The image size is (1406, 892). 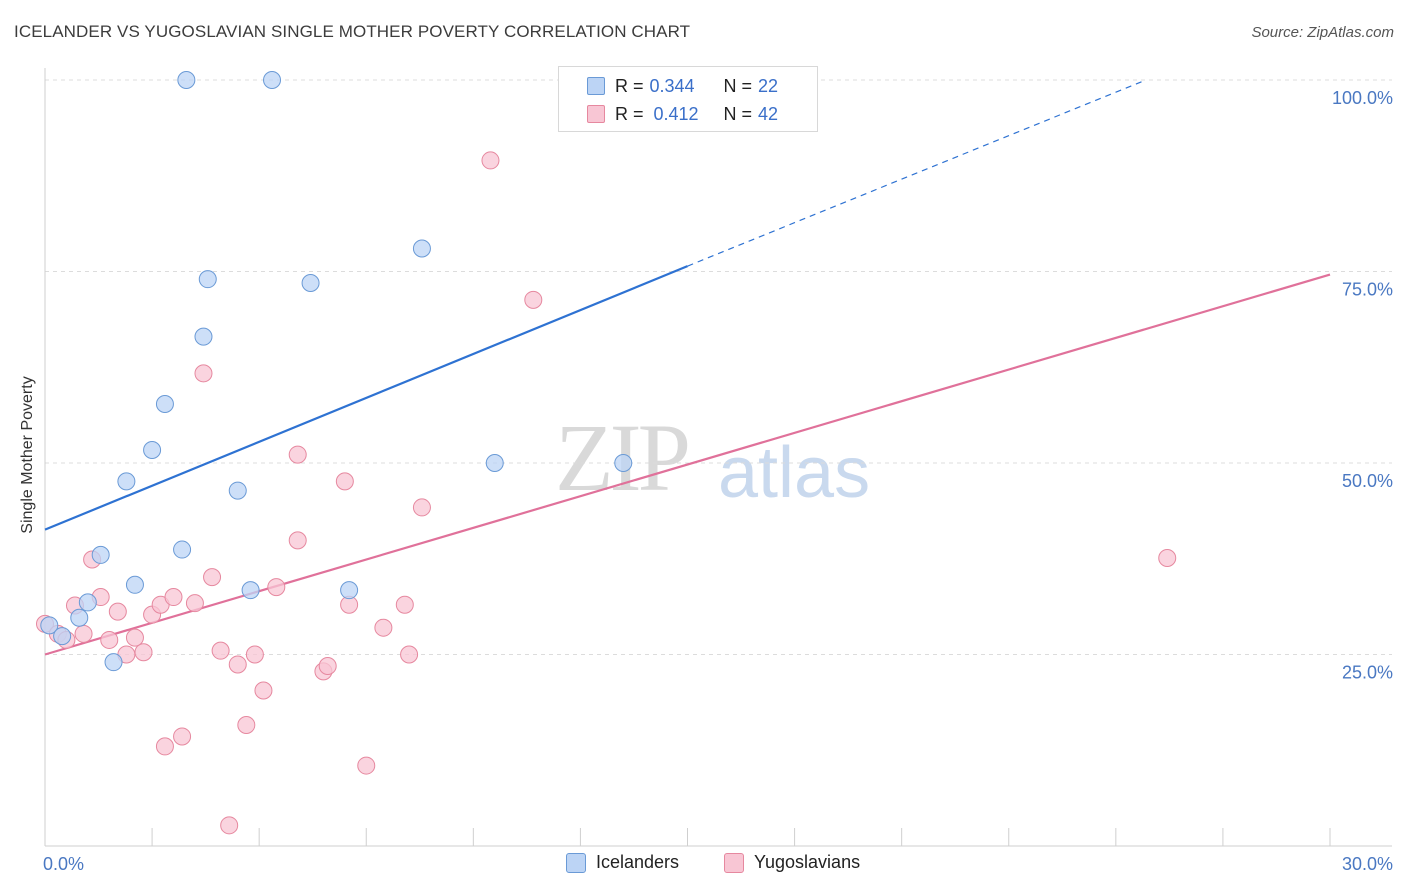 What do you see at coordinates (672, 85) in the screenshot?
I see `r-value: 0.344` at bounding box center [672, 85].